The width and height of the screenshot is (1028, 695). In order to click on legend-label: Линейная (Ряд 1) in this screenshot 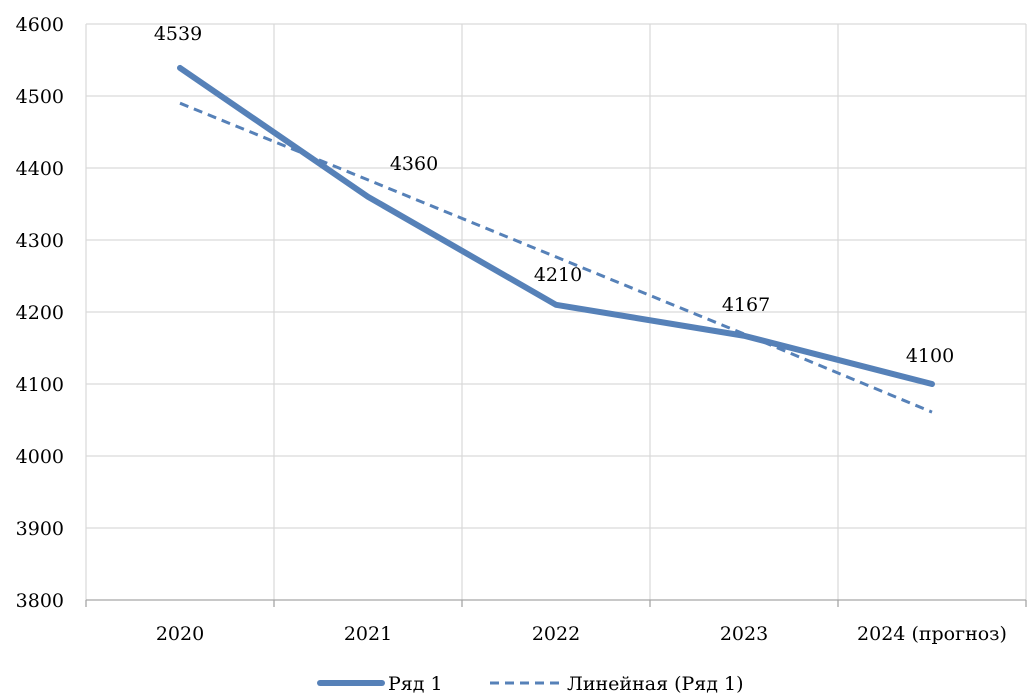, I will do `click(655, 684)`.